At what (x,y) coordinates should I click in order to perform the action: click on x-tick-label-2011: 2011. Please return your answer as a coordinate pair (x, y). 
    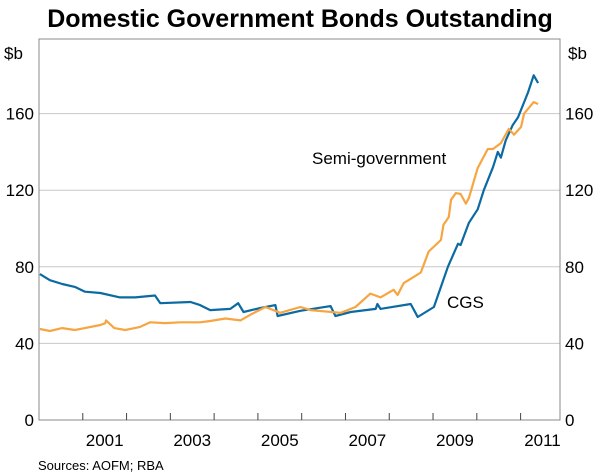
    Looking at the image, I should click on (542, 440).